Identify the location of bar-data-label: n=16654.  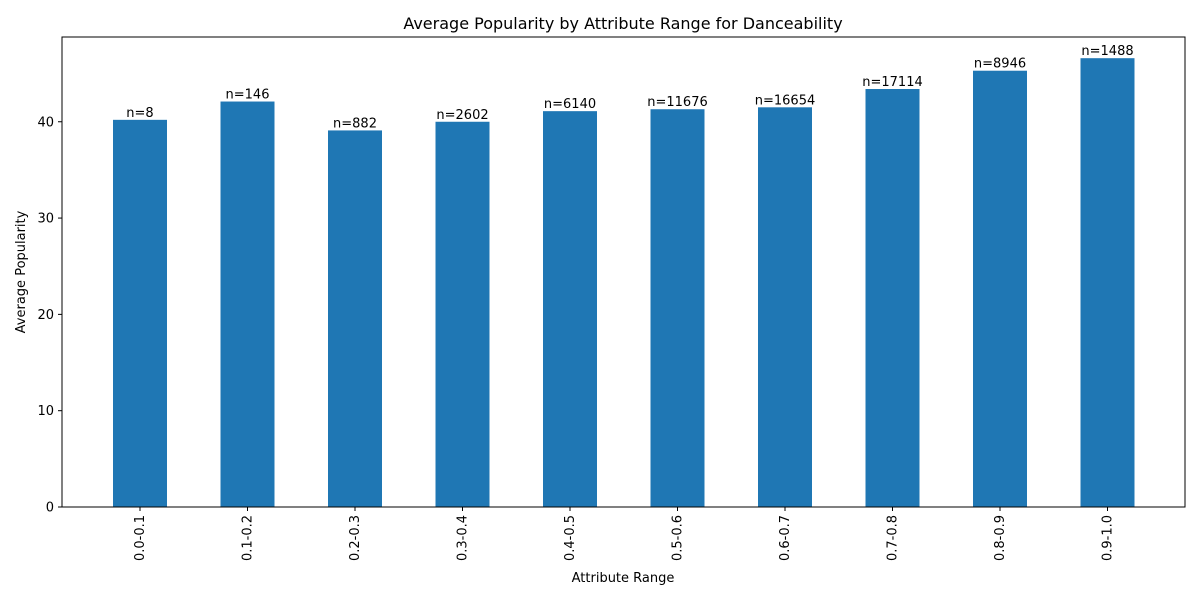
(785, 100).